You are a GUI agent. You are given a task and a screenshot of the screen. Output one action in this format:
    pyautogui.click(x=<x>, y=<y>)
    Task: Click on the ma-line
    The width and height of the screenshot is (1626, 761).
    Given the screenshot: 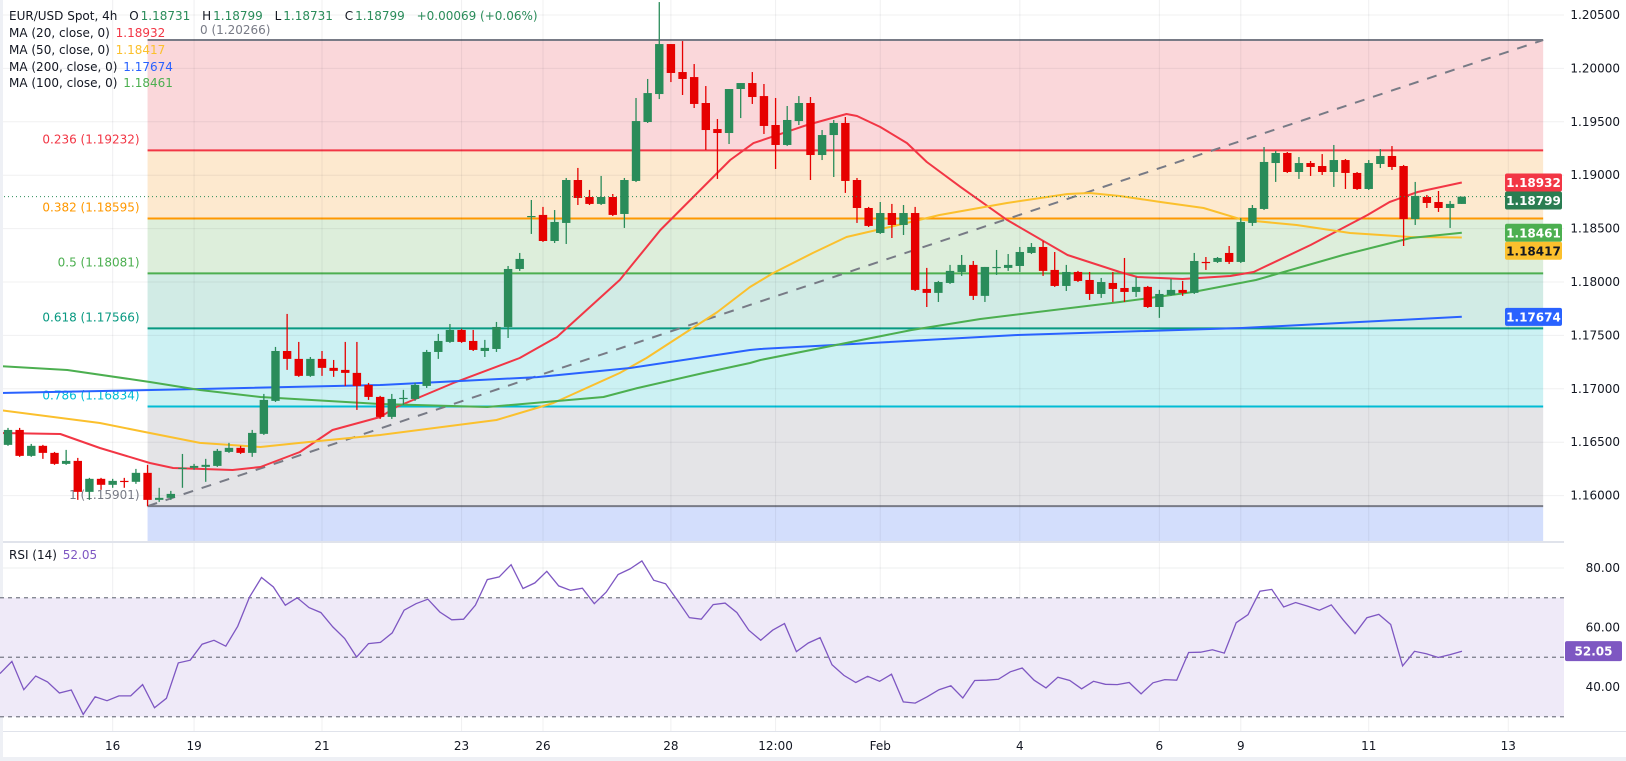 What is the action you would take?
    pyautogui.click(x=731, y=354)
    